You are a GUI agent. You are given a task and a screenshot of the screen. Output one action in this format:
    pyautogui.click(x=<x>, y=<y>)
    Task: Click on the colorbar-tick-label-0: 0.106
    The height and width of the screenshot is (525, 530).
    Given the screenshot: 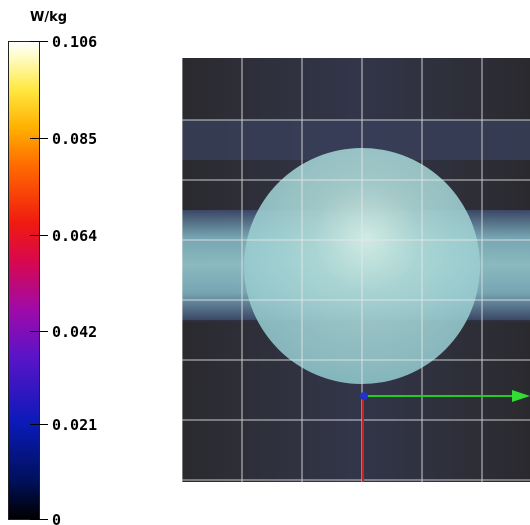 What is the action you would take?
    pyautogui.click(x=75, y=42)
    